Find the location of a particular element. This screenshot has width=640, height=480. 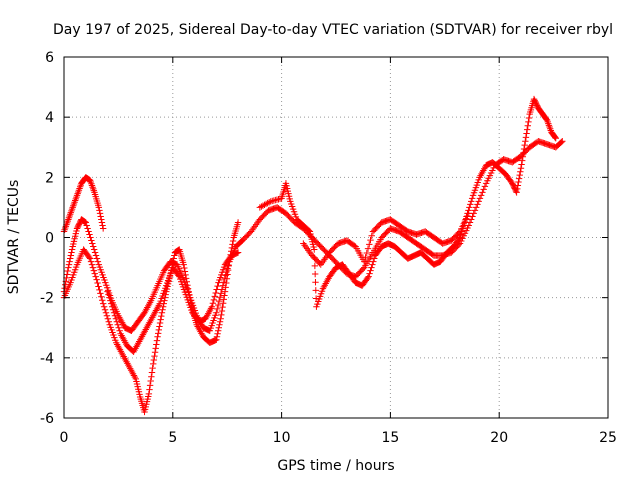

x-tick-label: 15 is located at coordinates (390, 438).